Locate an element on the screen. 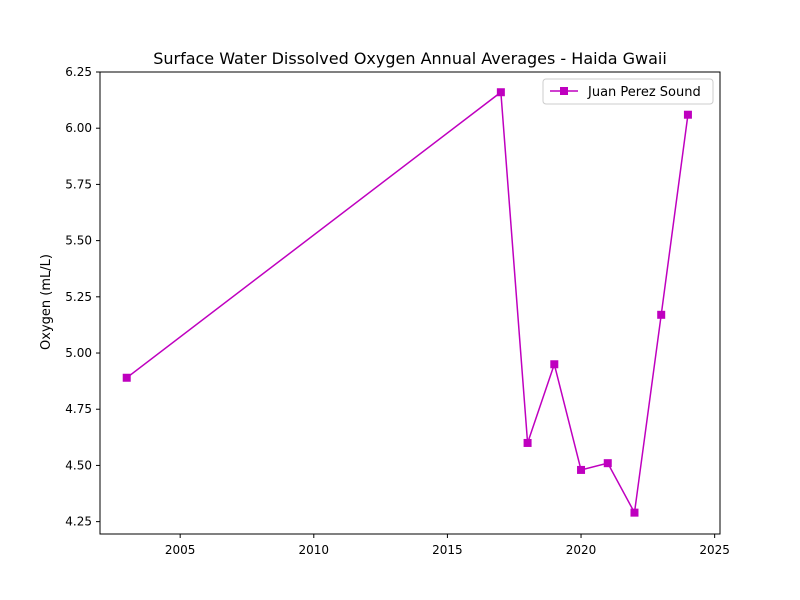 This screenshot has height=600, width=800. y-tick-label: 6.00 is located at coordinates (78, 128).